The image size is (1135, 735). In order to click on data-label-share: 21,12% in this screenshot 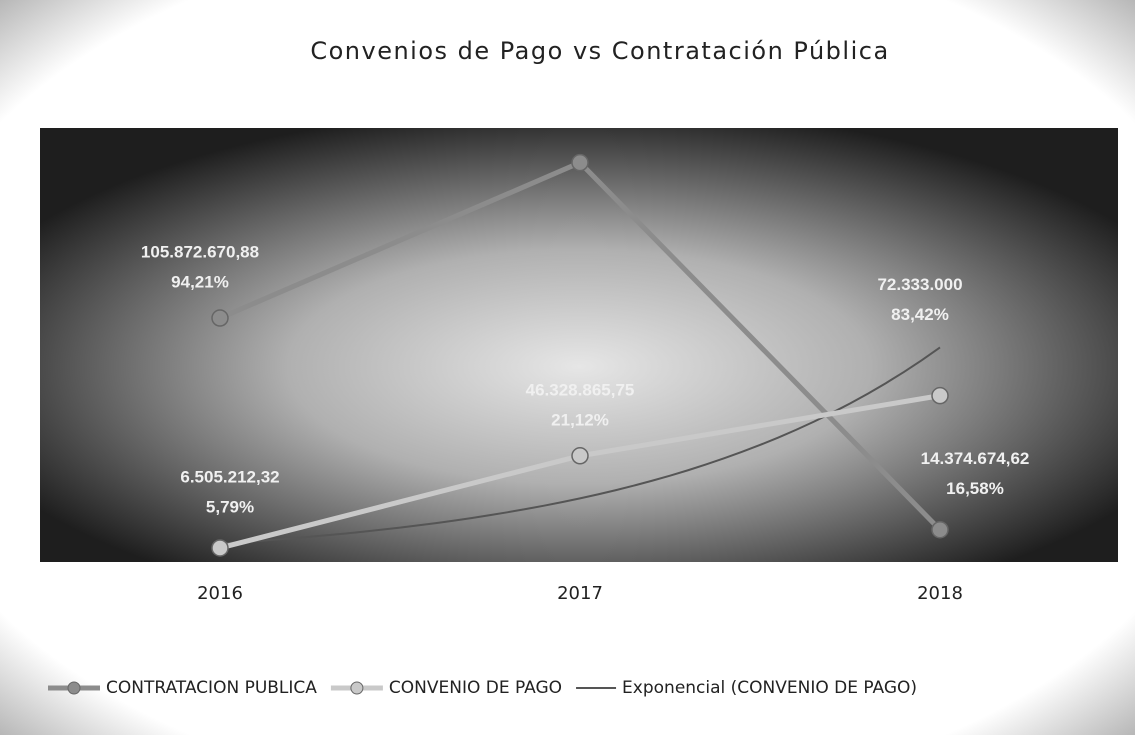, I will do `click(580, 419)`.